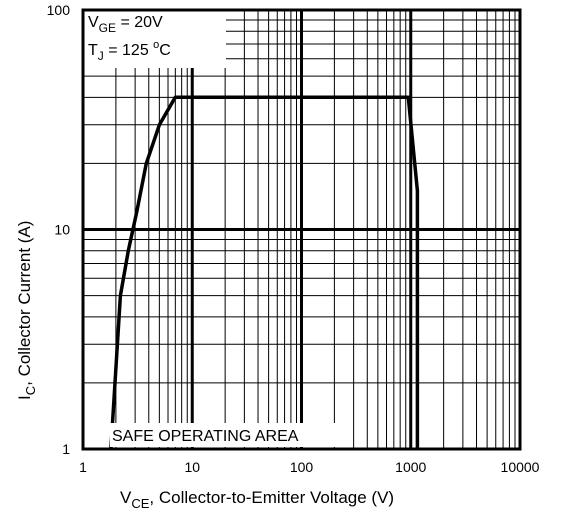  Describe the element at coordinates (83, 467) in the screenshot. I see `x-tick-label: 1` at that location.